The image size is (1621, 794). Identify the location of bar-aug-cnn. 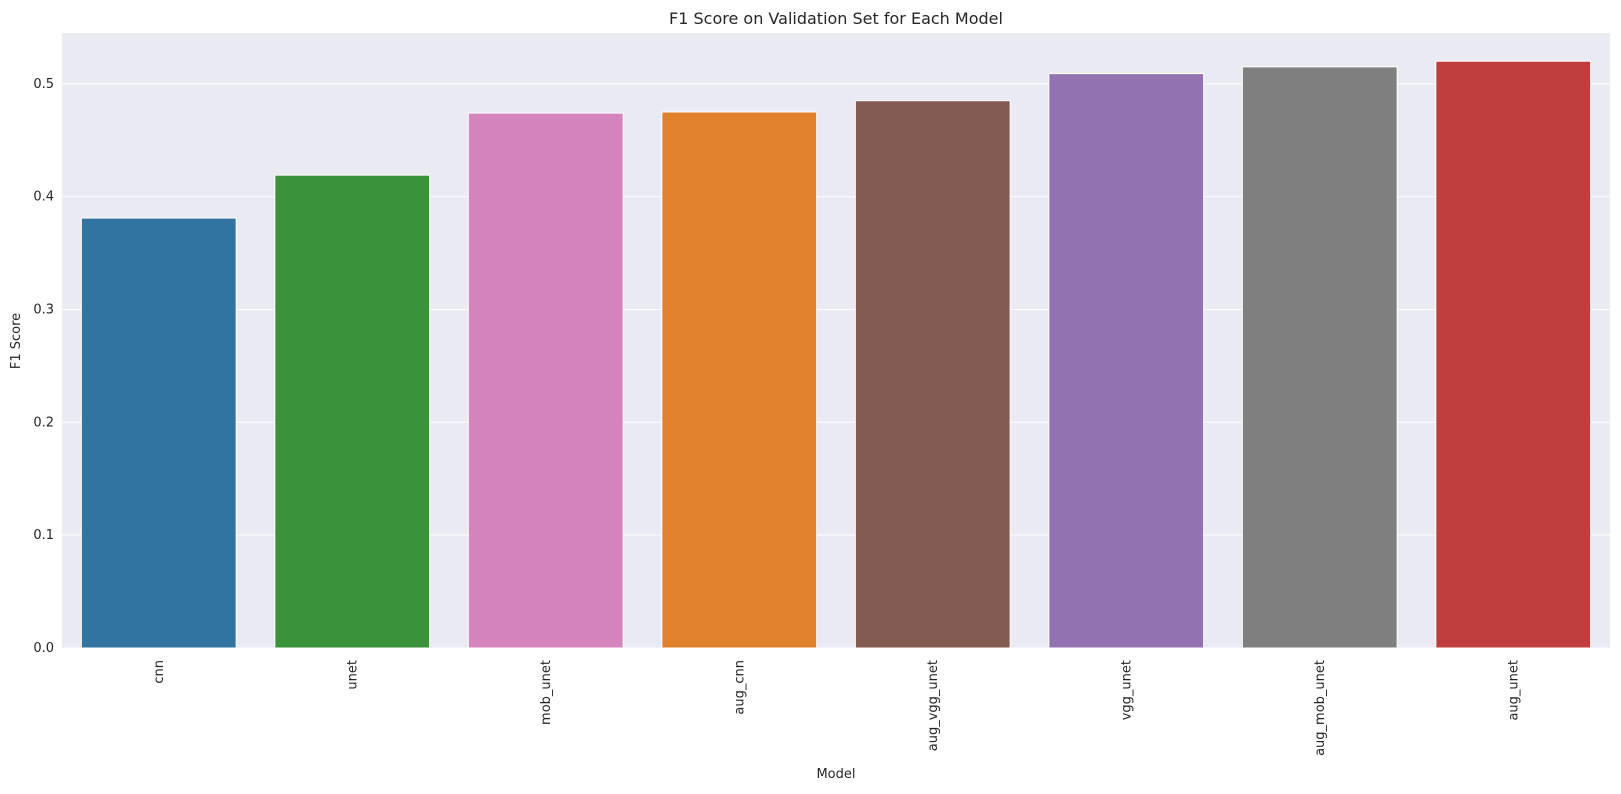
(739, 380).